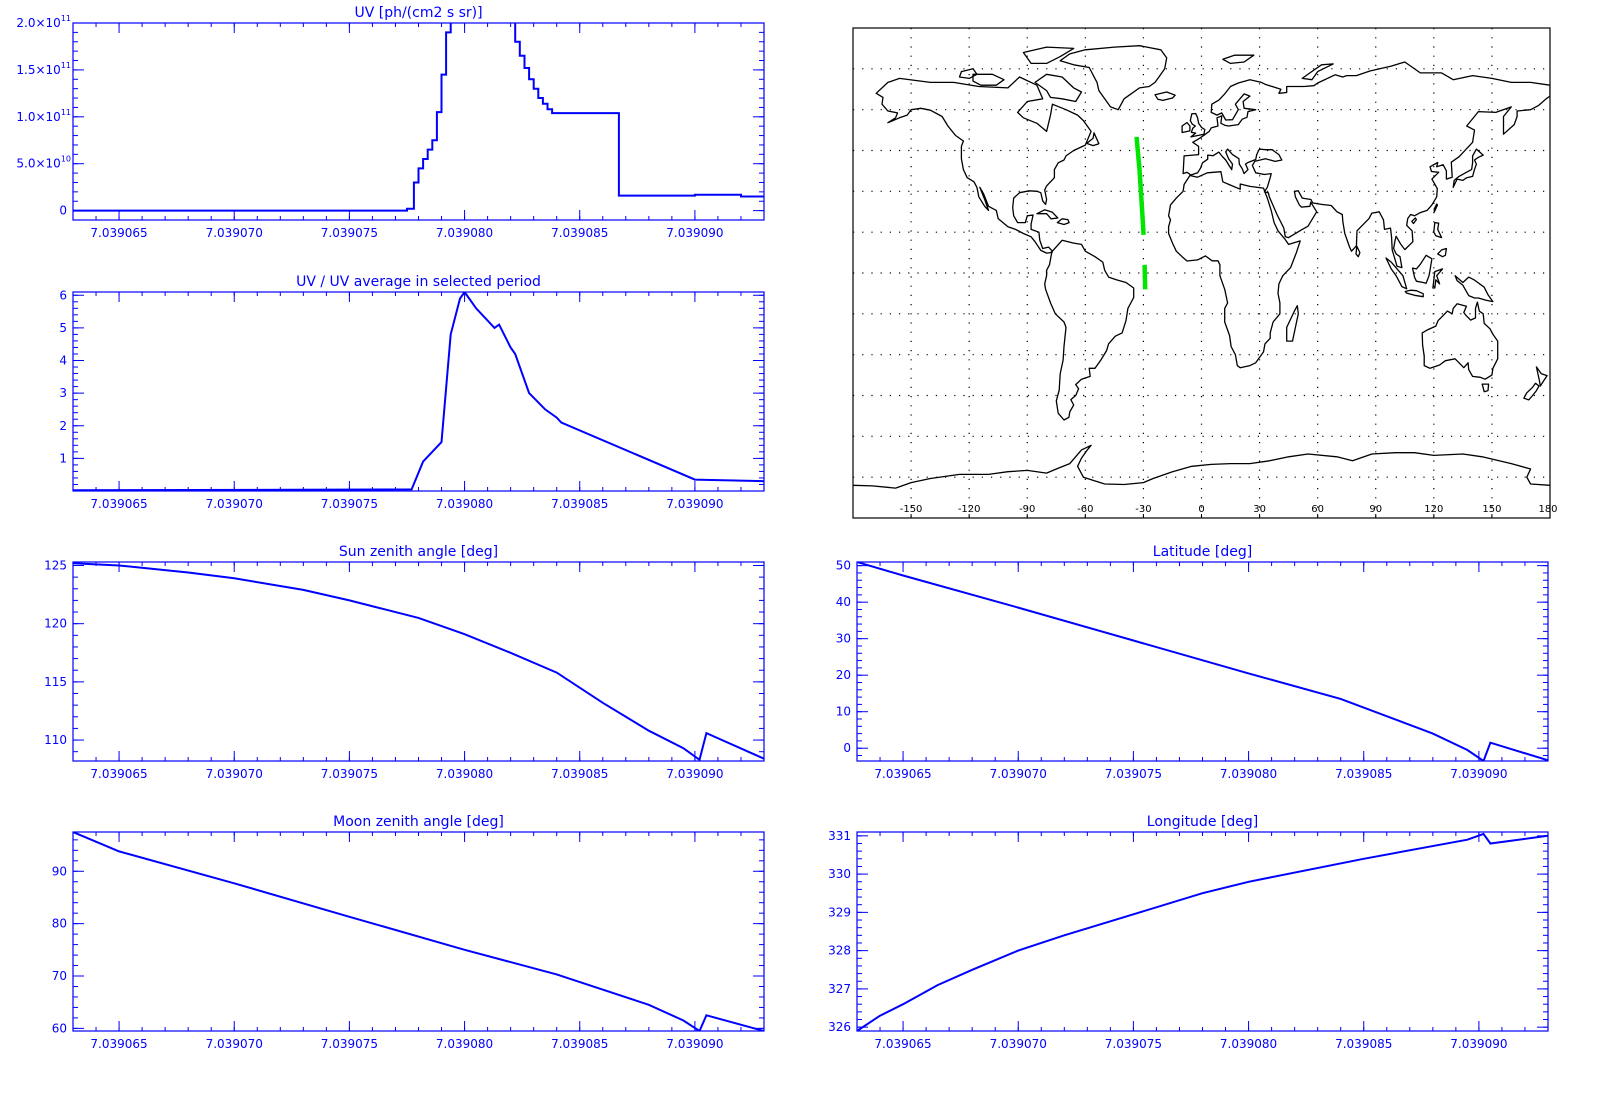  I want to click on map-lon-label: 120, so click(1433, 509).